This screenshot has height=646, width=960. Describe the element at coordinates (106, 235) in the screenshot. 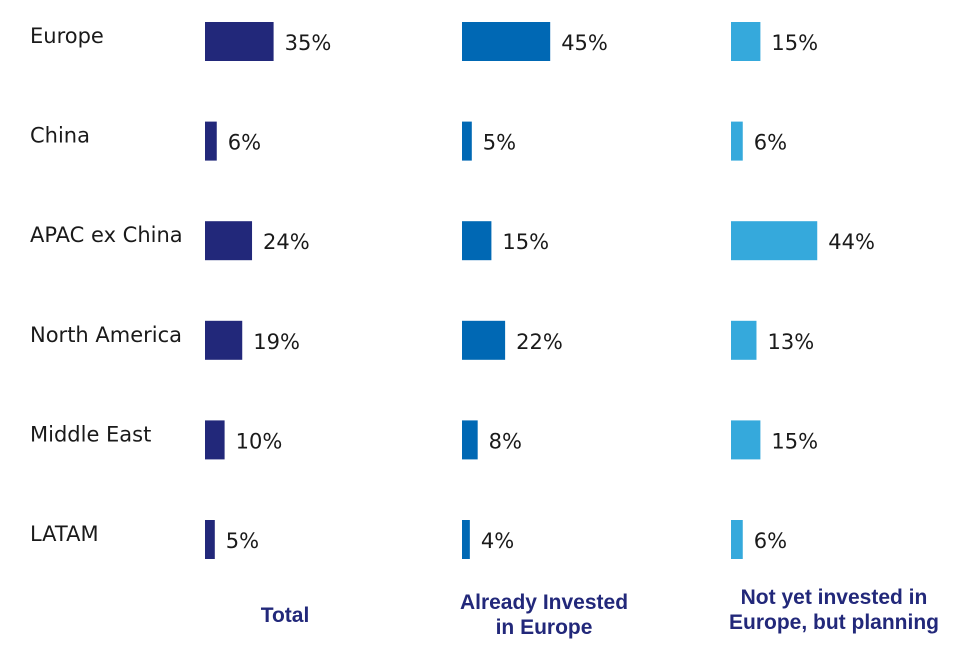

I see `category-label: APAC ex China` at that location.